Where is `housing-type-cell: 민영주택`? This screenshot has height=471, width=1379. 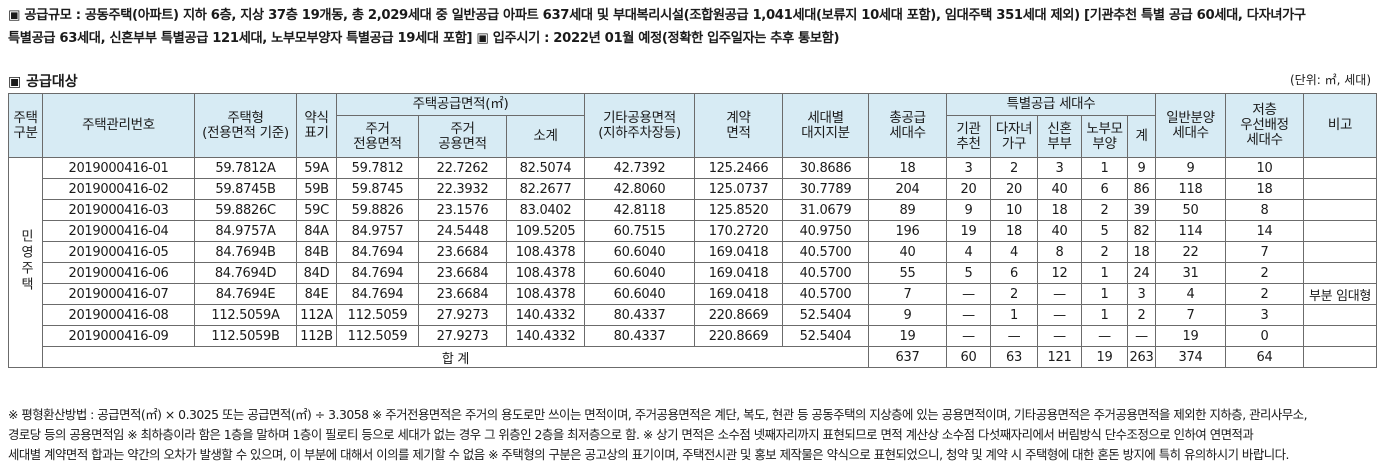 housing-type-cell: 민영주택 is located at coordinates (25, 262).